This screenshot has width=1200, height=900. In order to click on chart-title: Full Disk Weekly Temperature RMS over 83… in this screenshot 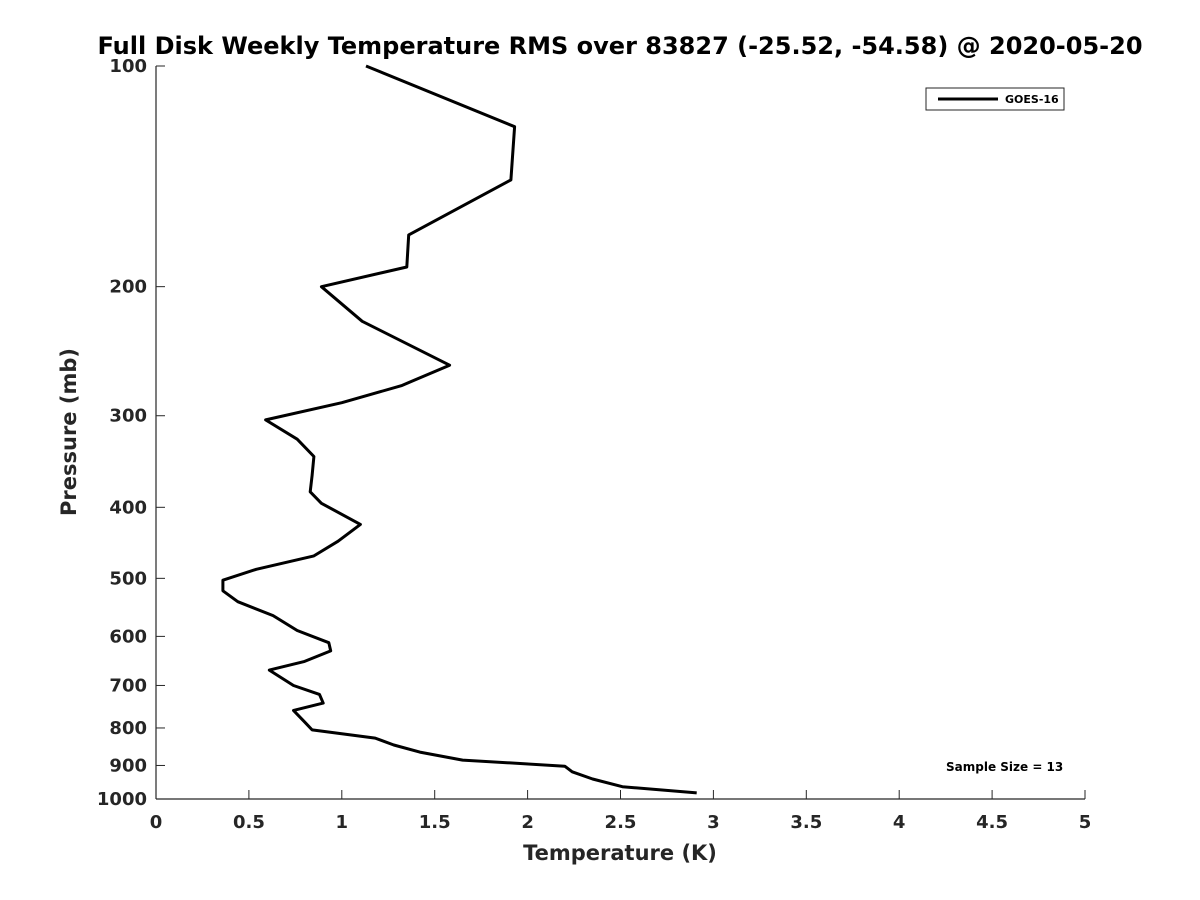, I will do `click(619, 46)`.